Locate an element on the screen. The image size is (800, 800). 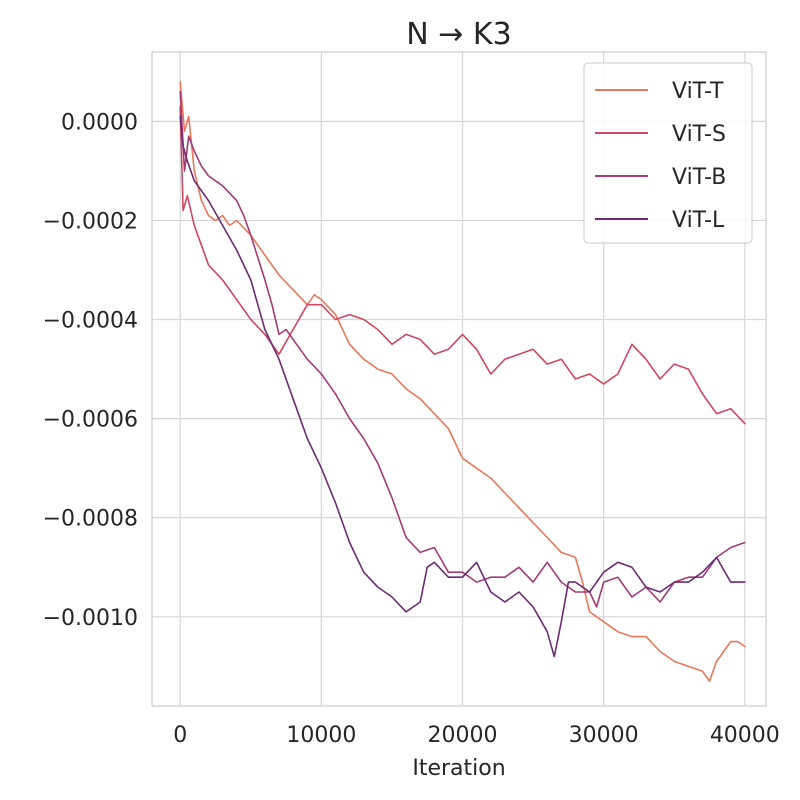
x-tick-label: 40000 is located at coordinates (745, 735).